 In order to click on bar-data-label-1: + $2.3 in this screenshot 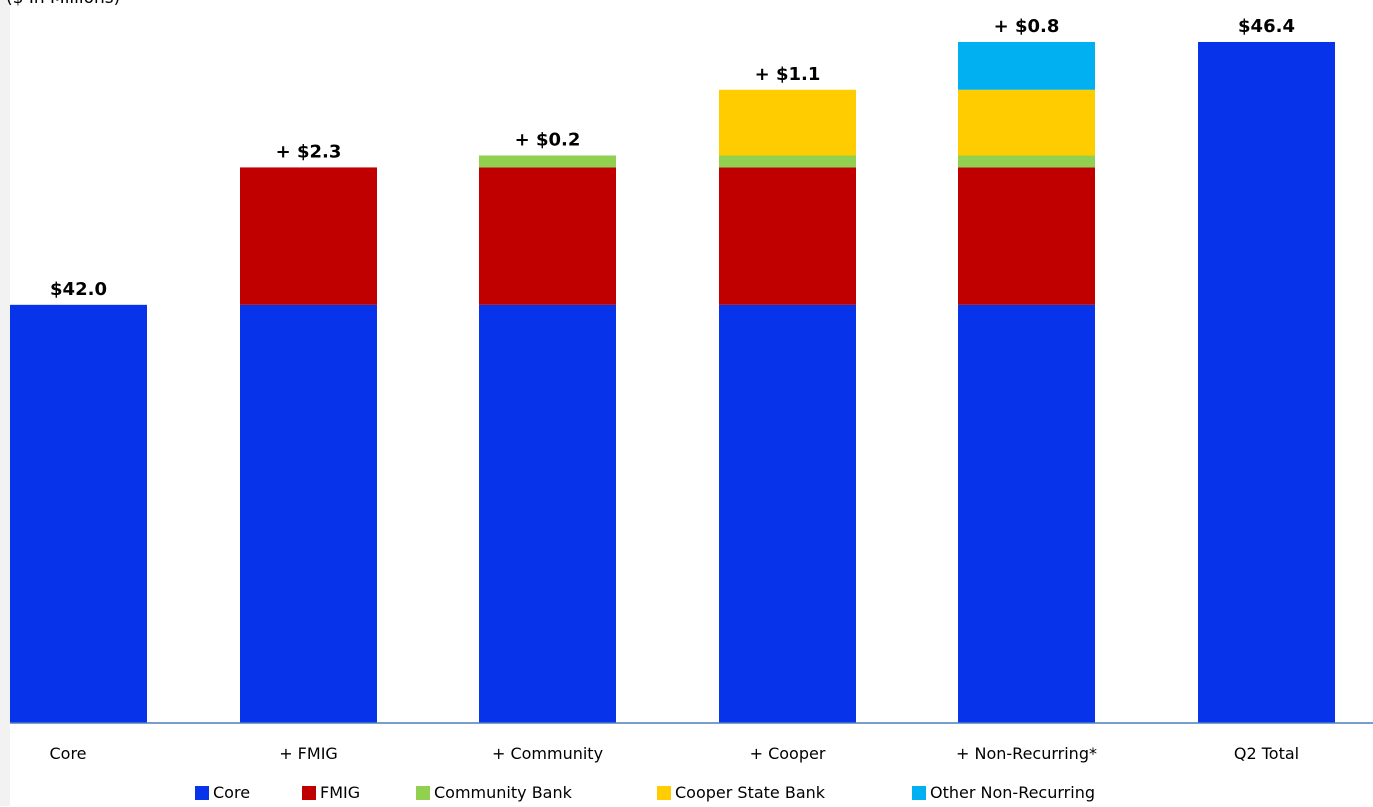, I will do `click(309, 151)`.